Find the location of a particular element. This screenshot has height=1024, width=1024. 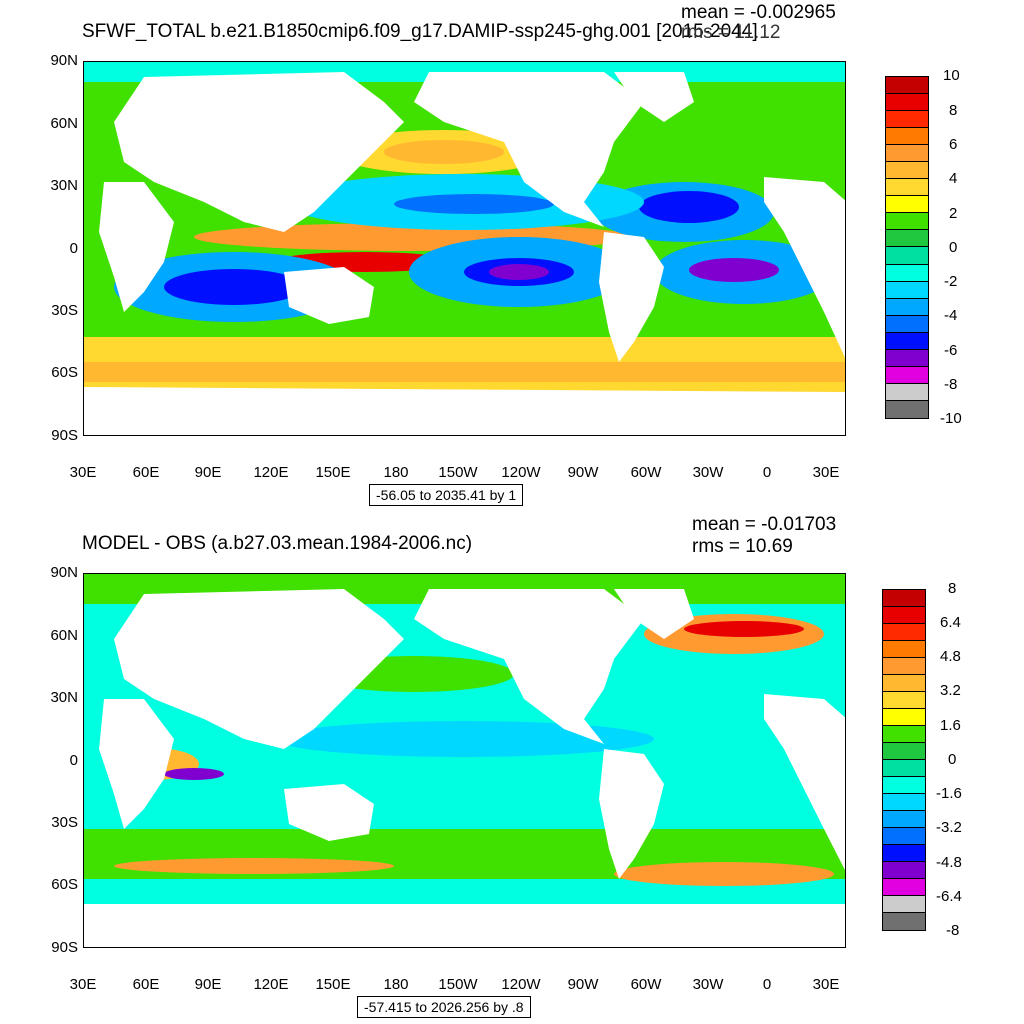

lat-label: 30N is located at coordinates (64, 185).